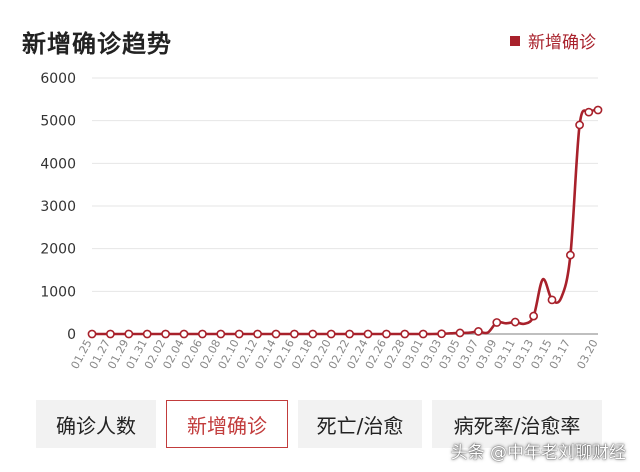 This screenshot has width=640, height=472. What do you see at coordinates (58, 207) in the screenshot?
I see `y-tick-label: 3000` at bounding box center [58, 207].